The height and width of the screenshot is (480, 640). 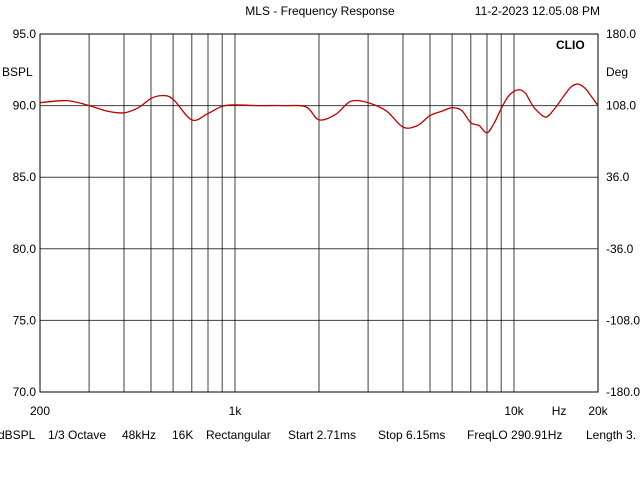 What do you see at coordinates (238, 435) in the screenshot?
I see `footer-window: Rectangular` at bounding box center [238, 435].